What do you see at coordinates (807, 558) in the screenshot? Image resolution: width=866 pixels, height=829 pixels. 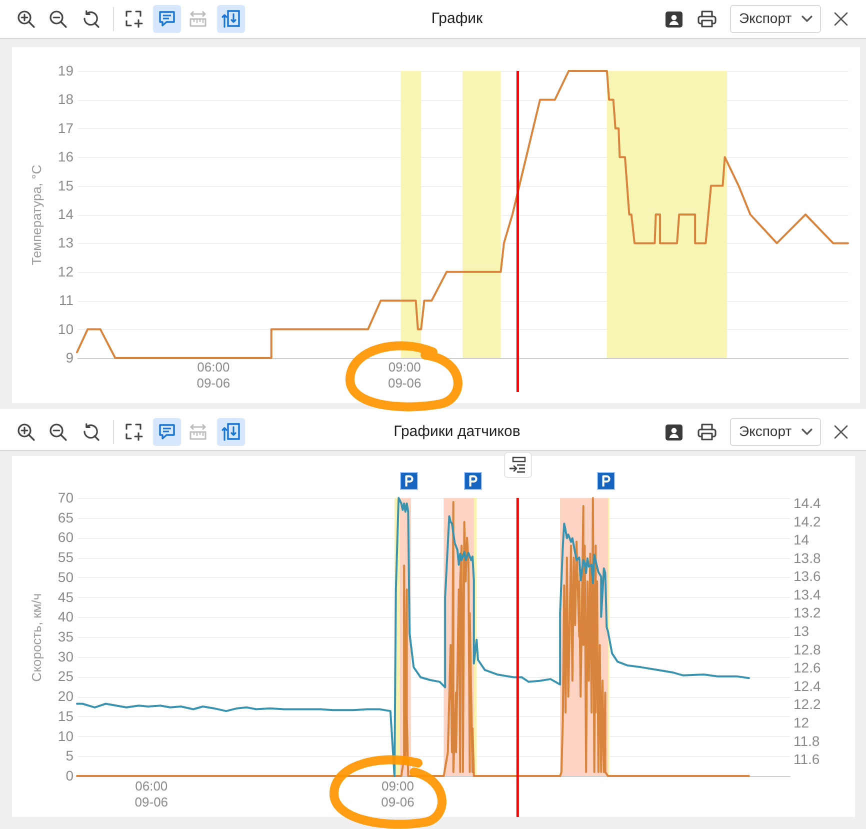 I see `y2-tick-label: 13.8` at bounding box center [807, 558].